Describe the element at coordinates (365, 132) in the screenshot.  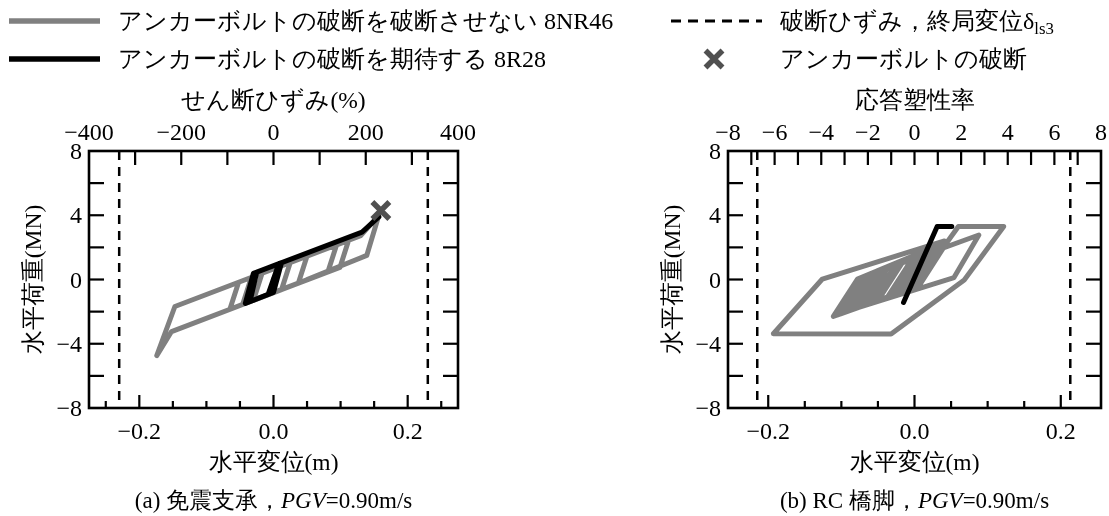
I see `x2-tick-label: 200` at that location.